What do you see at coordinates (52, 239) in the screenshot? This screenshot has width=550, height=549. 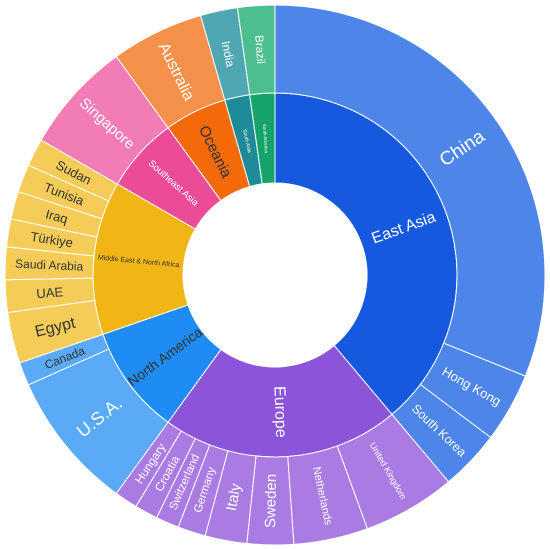 I see `country-label-turkiye: Türkiye` at bounding box center [52, 239].